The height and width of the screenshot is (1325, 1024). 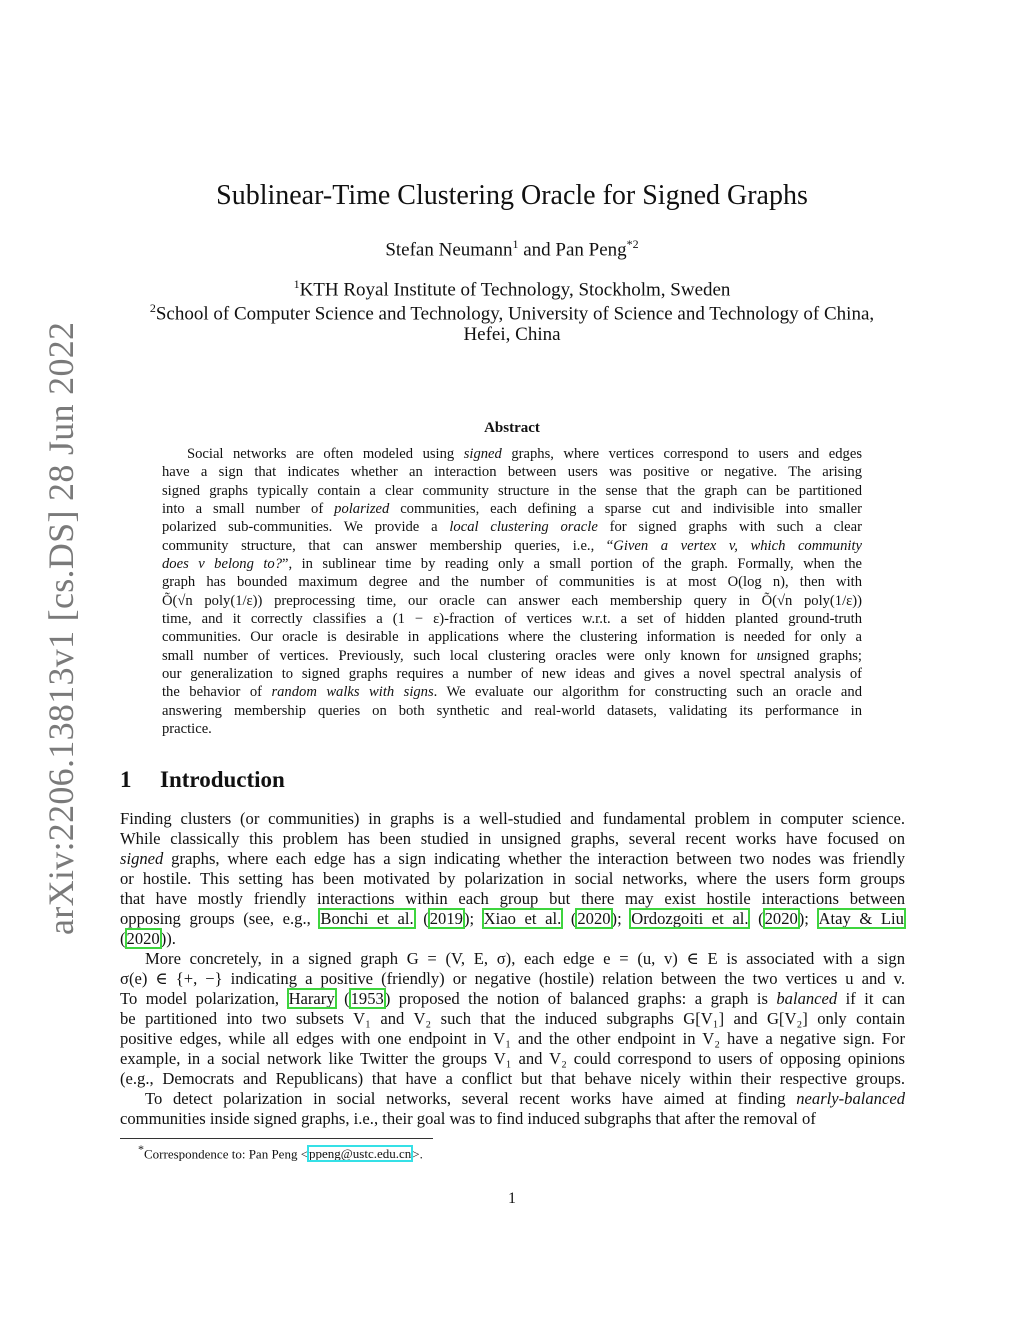 What do you see at coordinates (522, 918) in the screenshot?
I see `citation-link: Xiao et al.` at bounding box center [522, 918].